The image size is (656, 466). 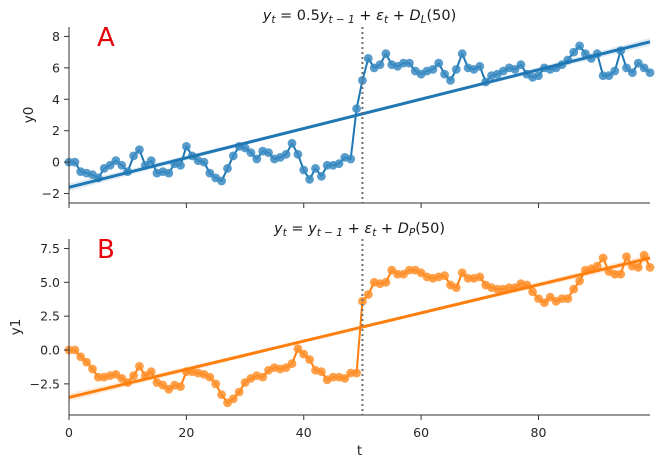 I want to click on chart-title-part: L, so click(x=424, y=20).